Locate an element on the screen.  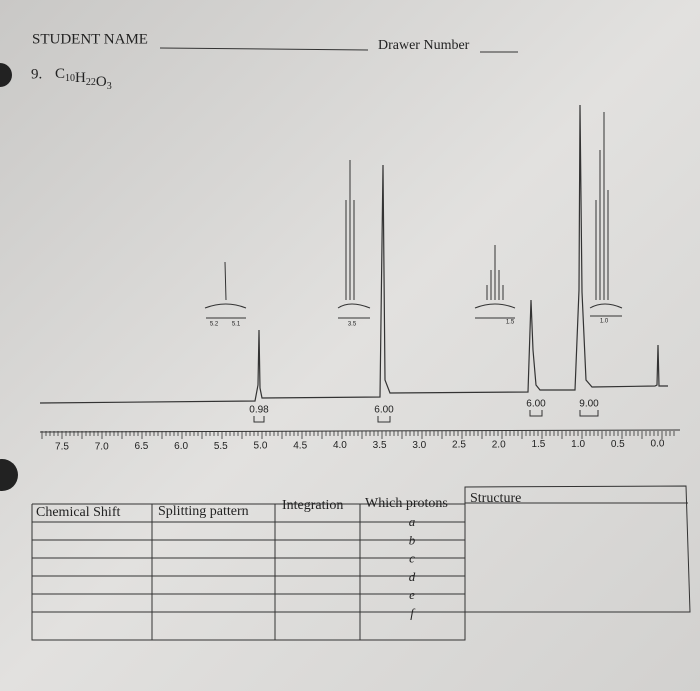
axis-label: 7.5 is located at coordinates (62, 447).